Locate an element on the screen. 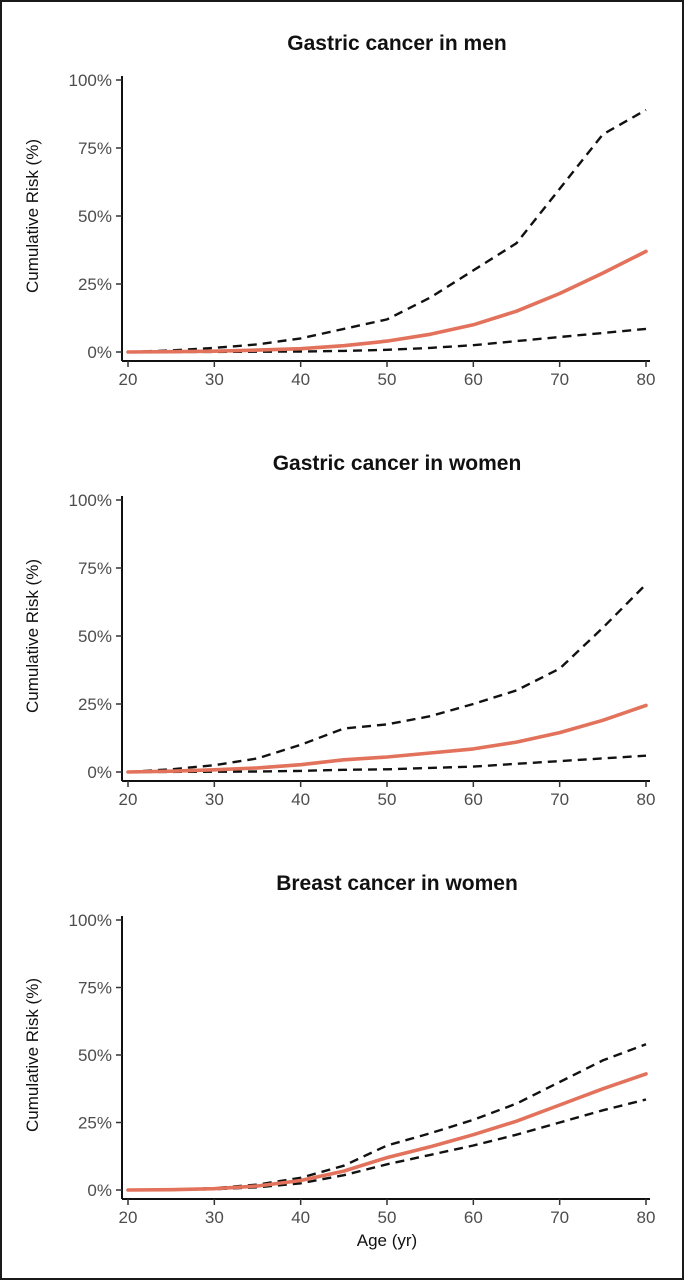 The image size is (684, 1280). chart-title: Breast cancer in women is located at coordinates (397, 883).